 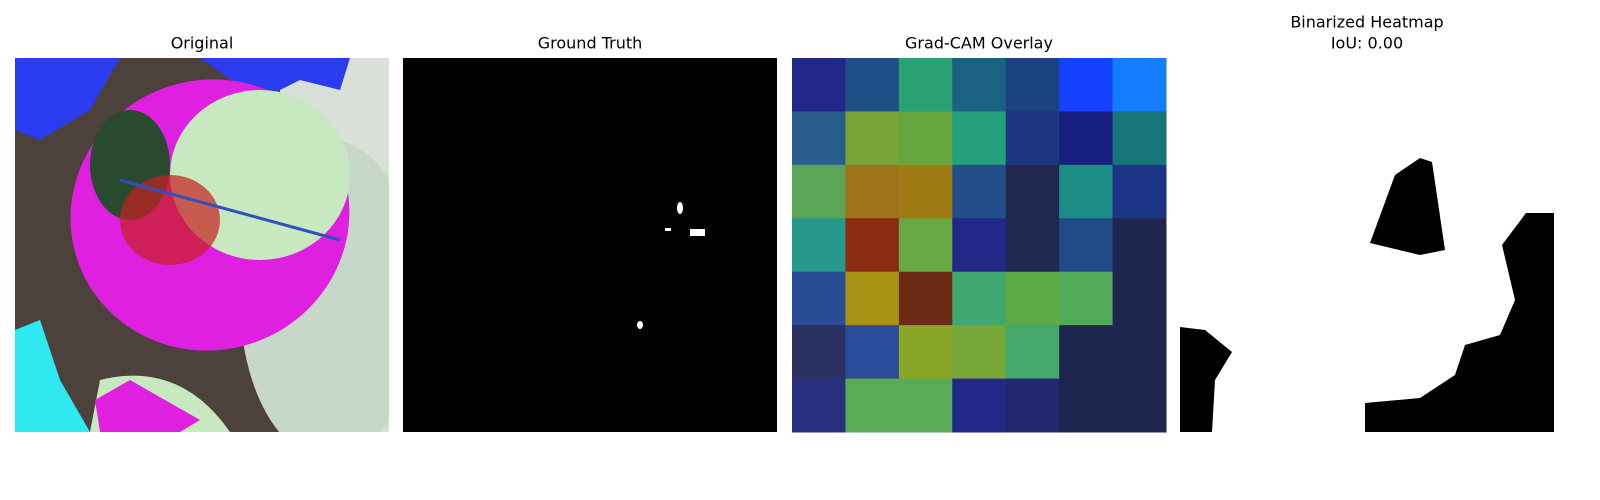 What do you see at coordinates (1366, 22) in the screenshot?
I see `panel-title: Binarized Heatmap` at bounding box center [1366, 22].